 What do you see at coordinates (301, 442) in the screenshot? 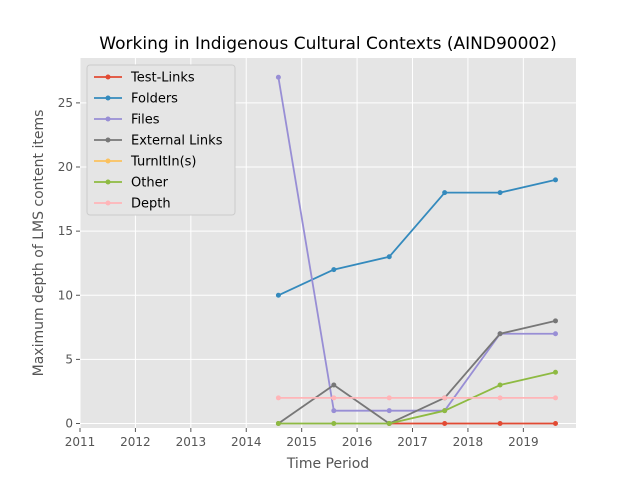
I see `x-tick-label: 2015` at bounding box center [301, 442].